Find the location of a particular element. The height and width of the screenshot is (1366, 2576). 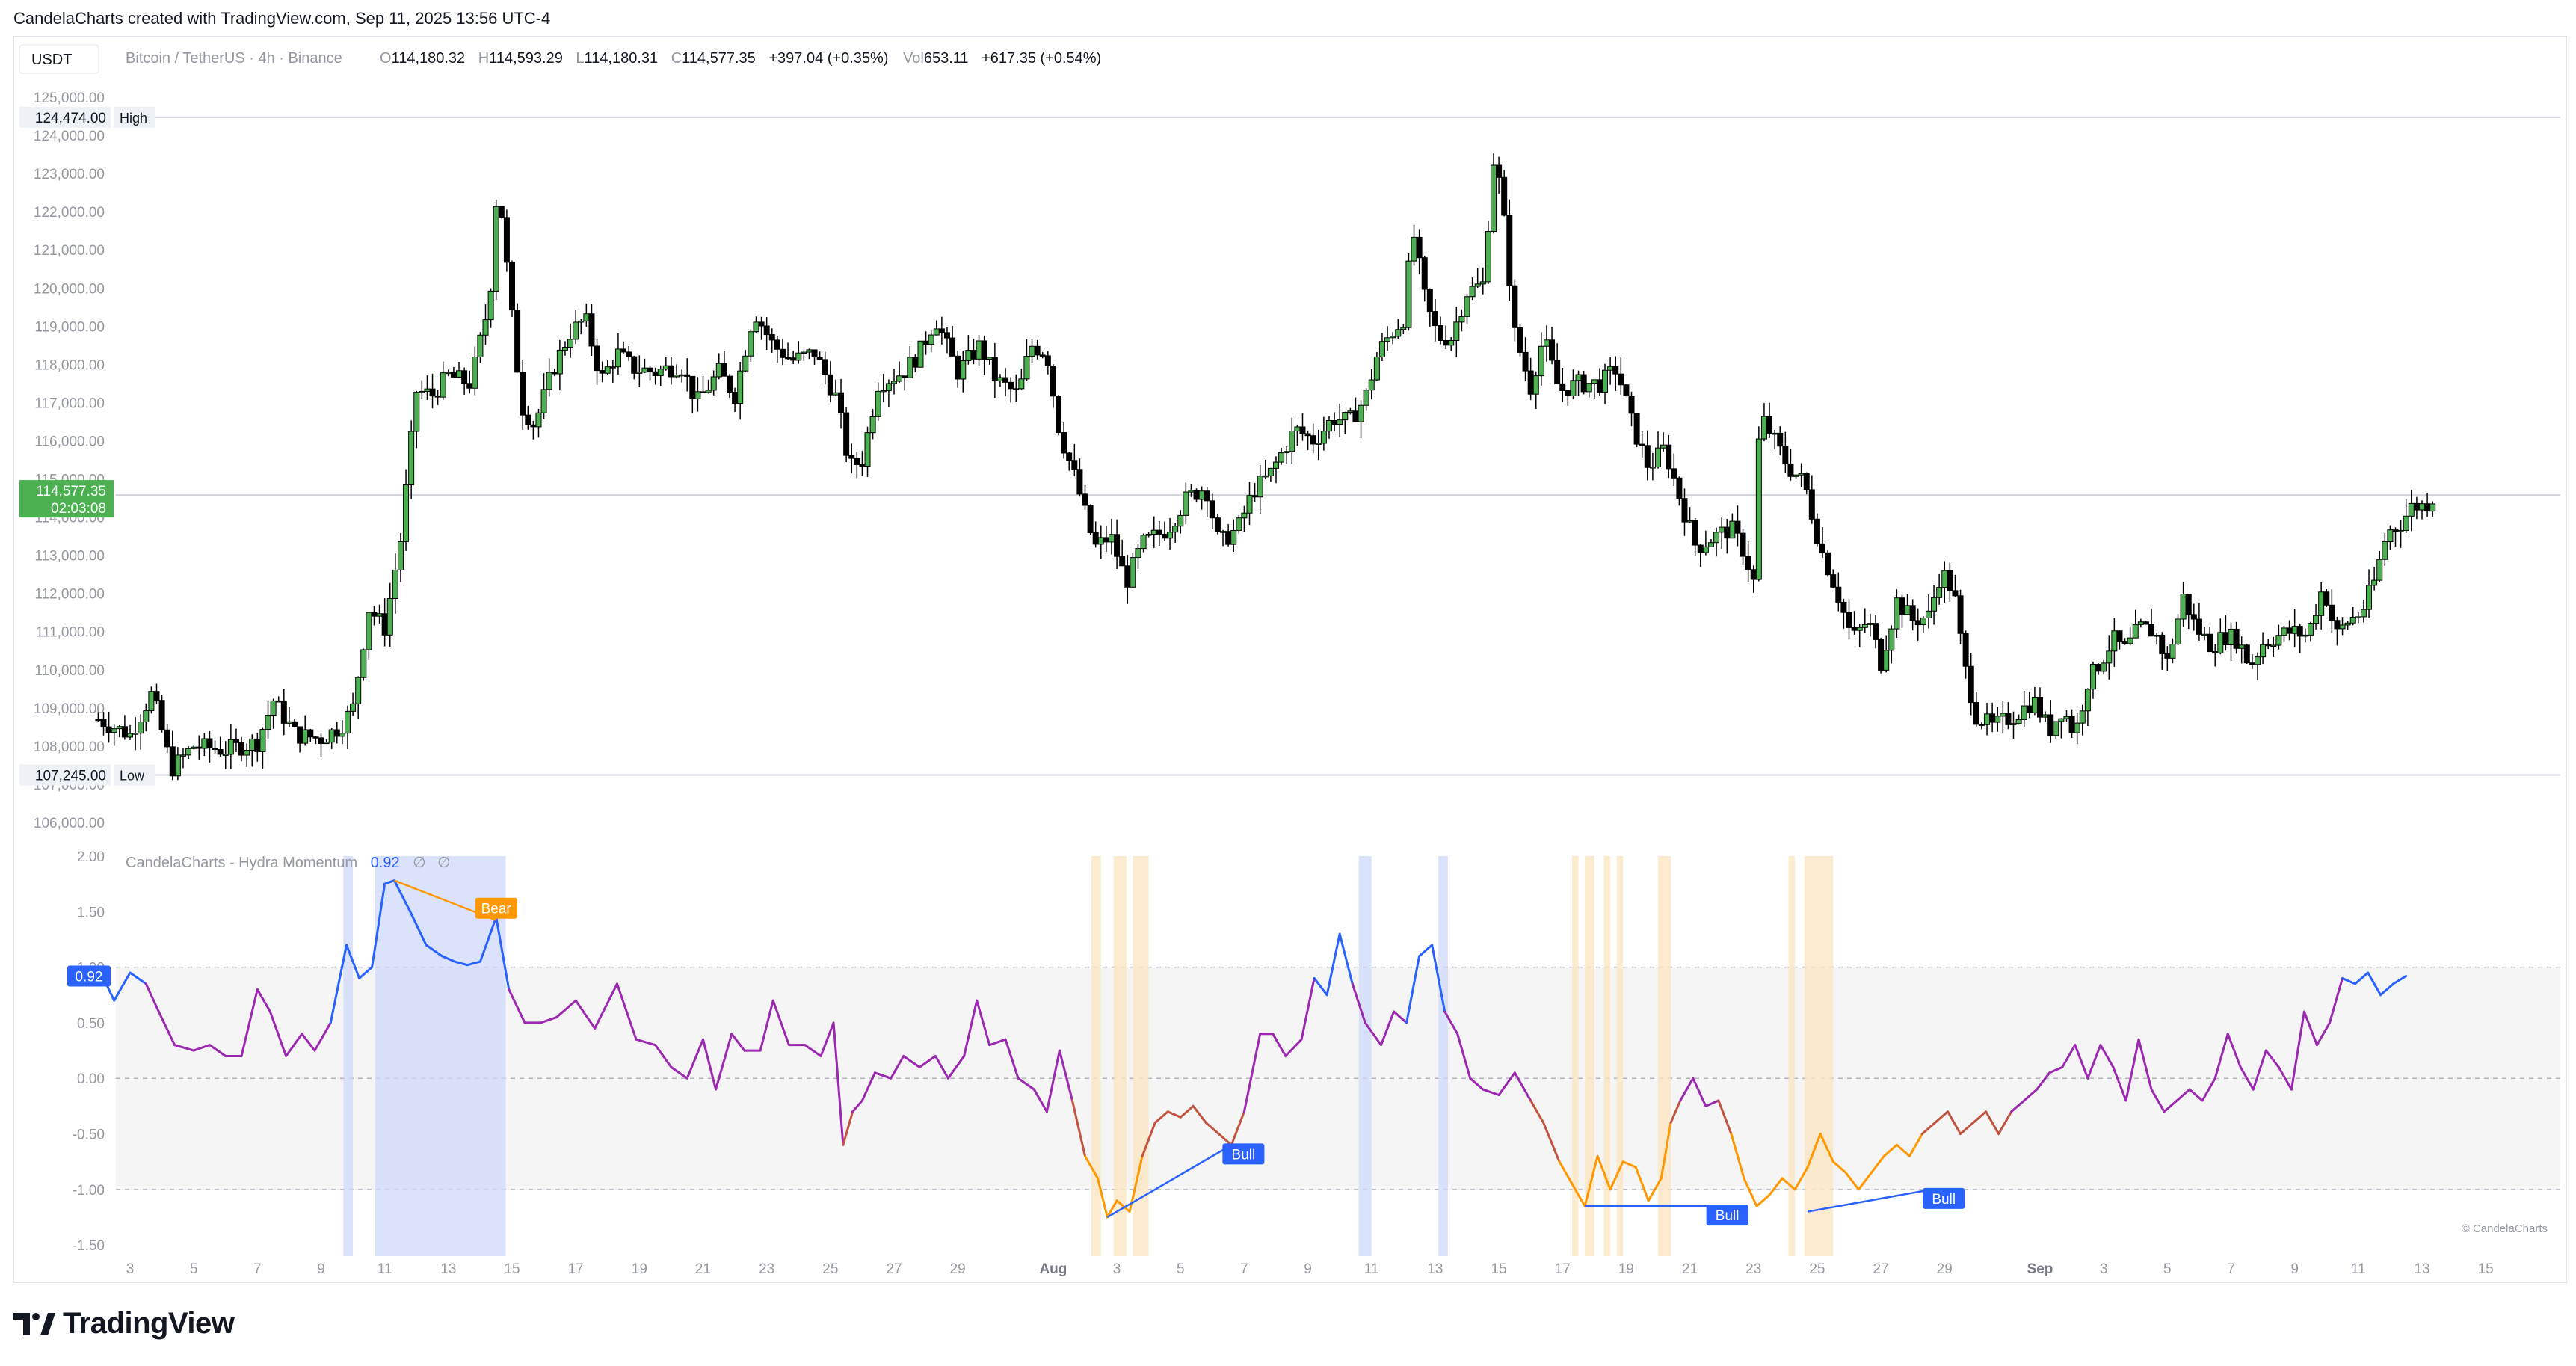

price-y-tick: 110,000.00 is located at coordinates (69, 671).